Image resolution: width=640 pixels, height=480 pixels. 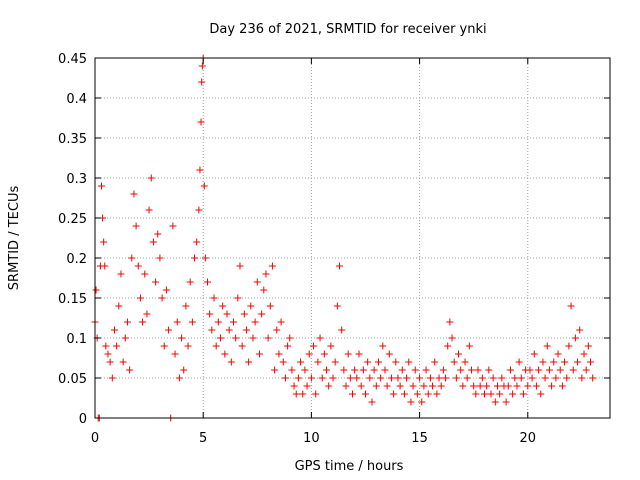 I want to click on y-tick-label: 0.35, so click(x=72, y=139).